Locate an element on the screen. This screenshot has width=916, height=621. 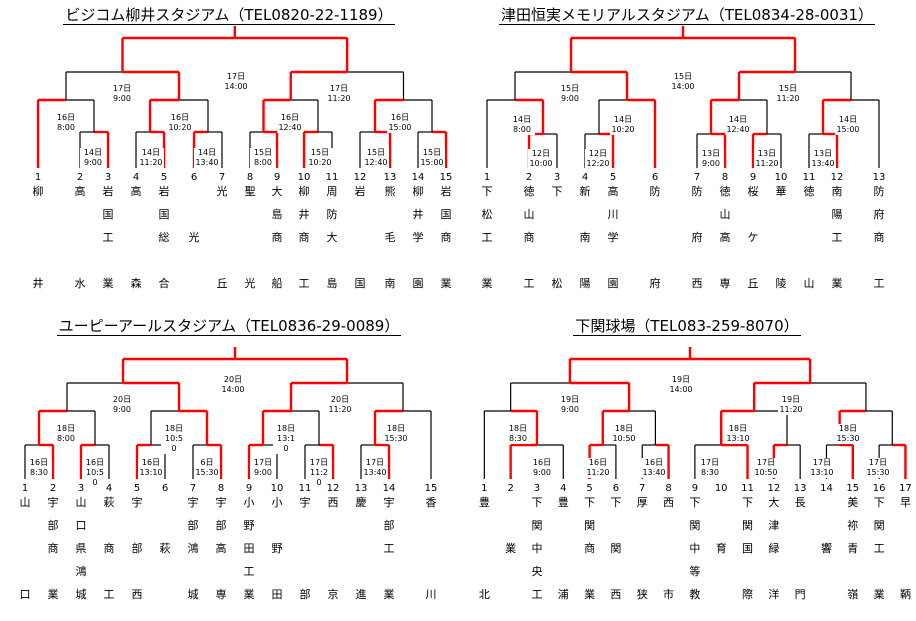
team-name-char: 新 is located at coordinates (585, 191).